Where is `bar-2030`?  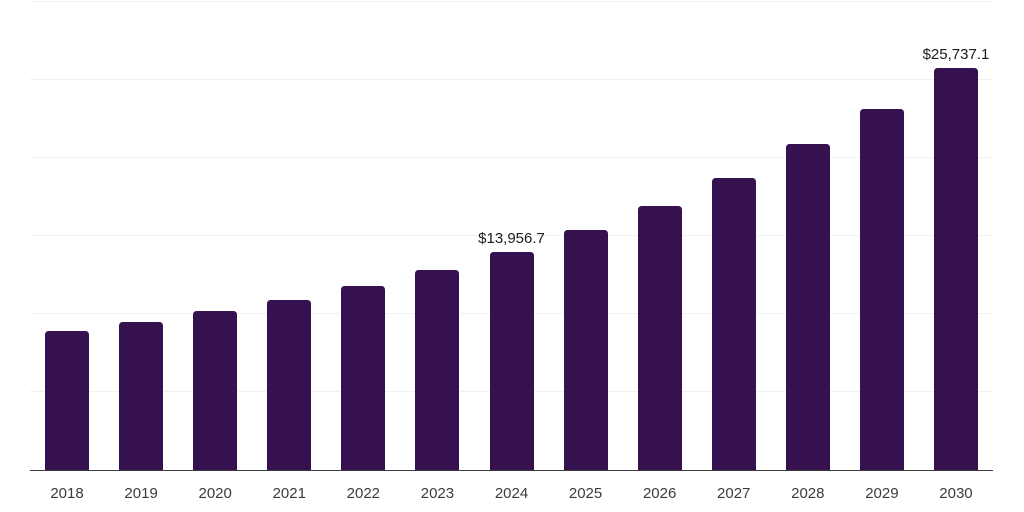 bar-2030 is located at coordinates (955, 269).